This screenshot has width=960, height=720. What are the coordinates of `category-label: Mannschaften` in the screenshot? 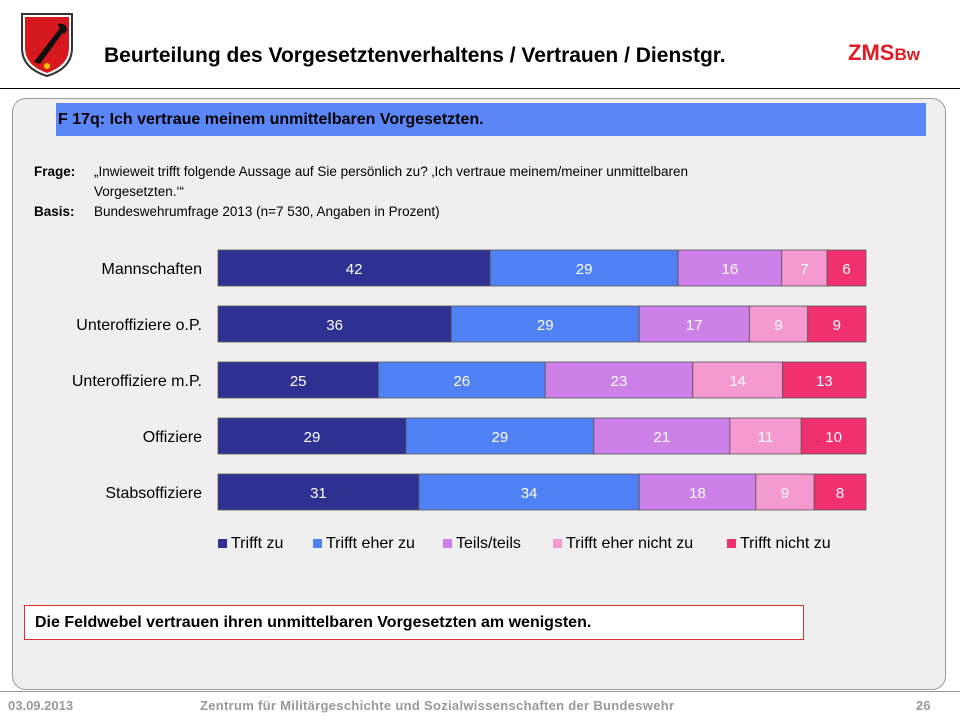 It's located at (151, 269).